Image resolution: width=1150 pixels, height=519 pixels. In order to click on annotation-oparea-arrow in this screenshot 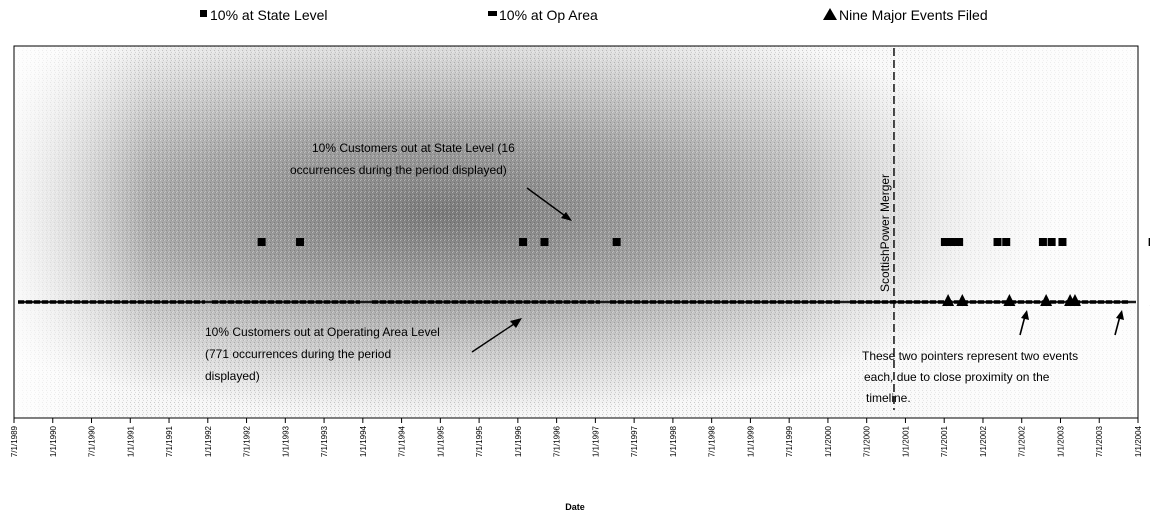, I will do `click(494, 337)`.